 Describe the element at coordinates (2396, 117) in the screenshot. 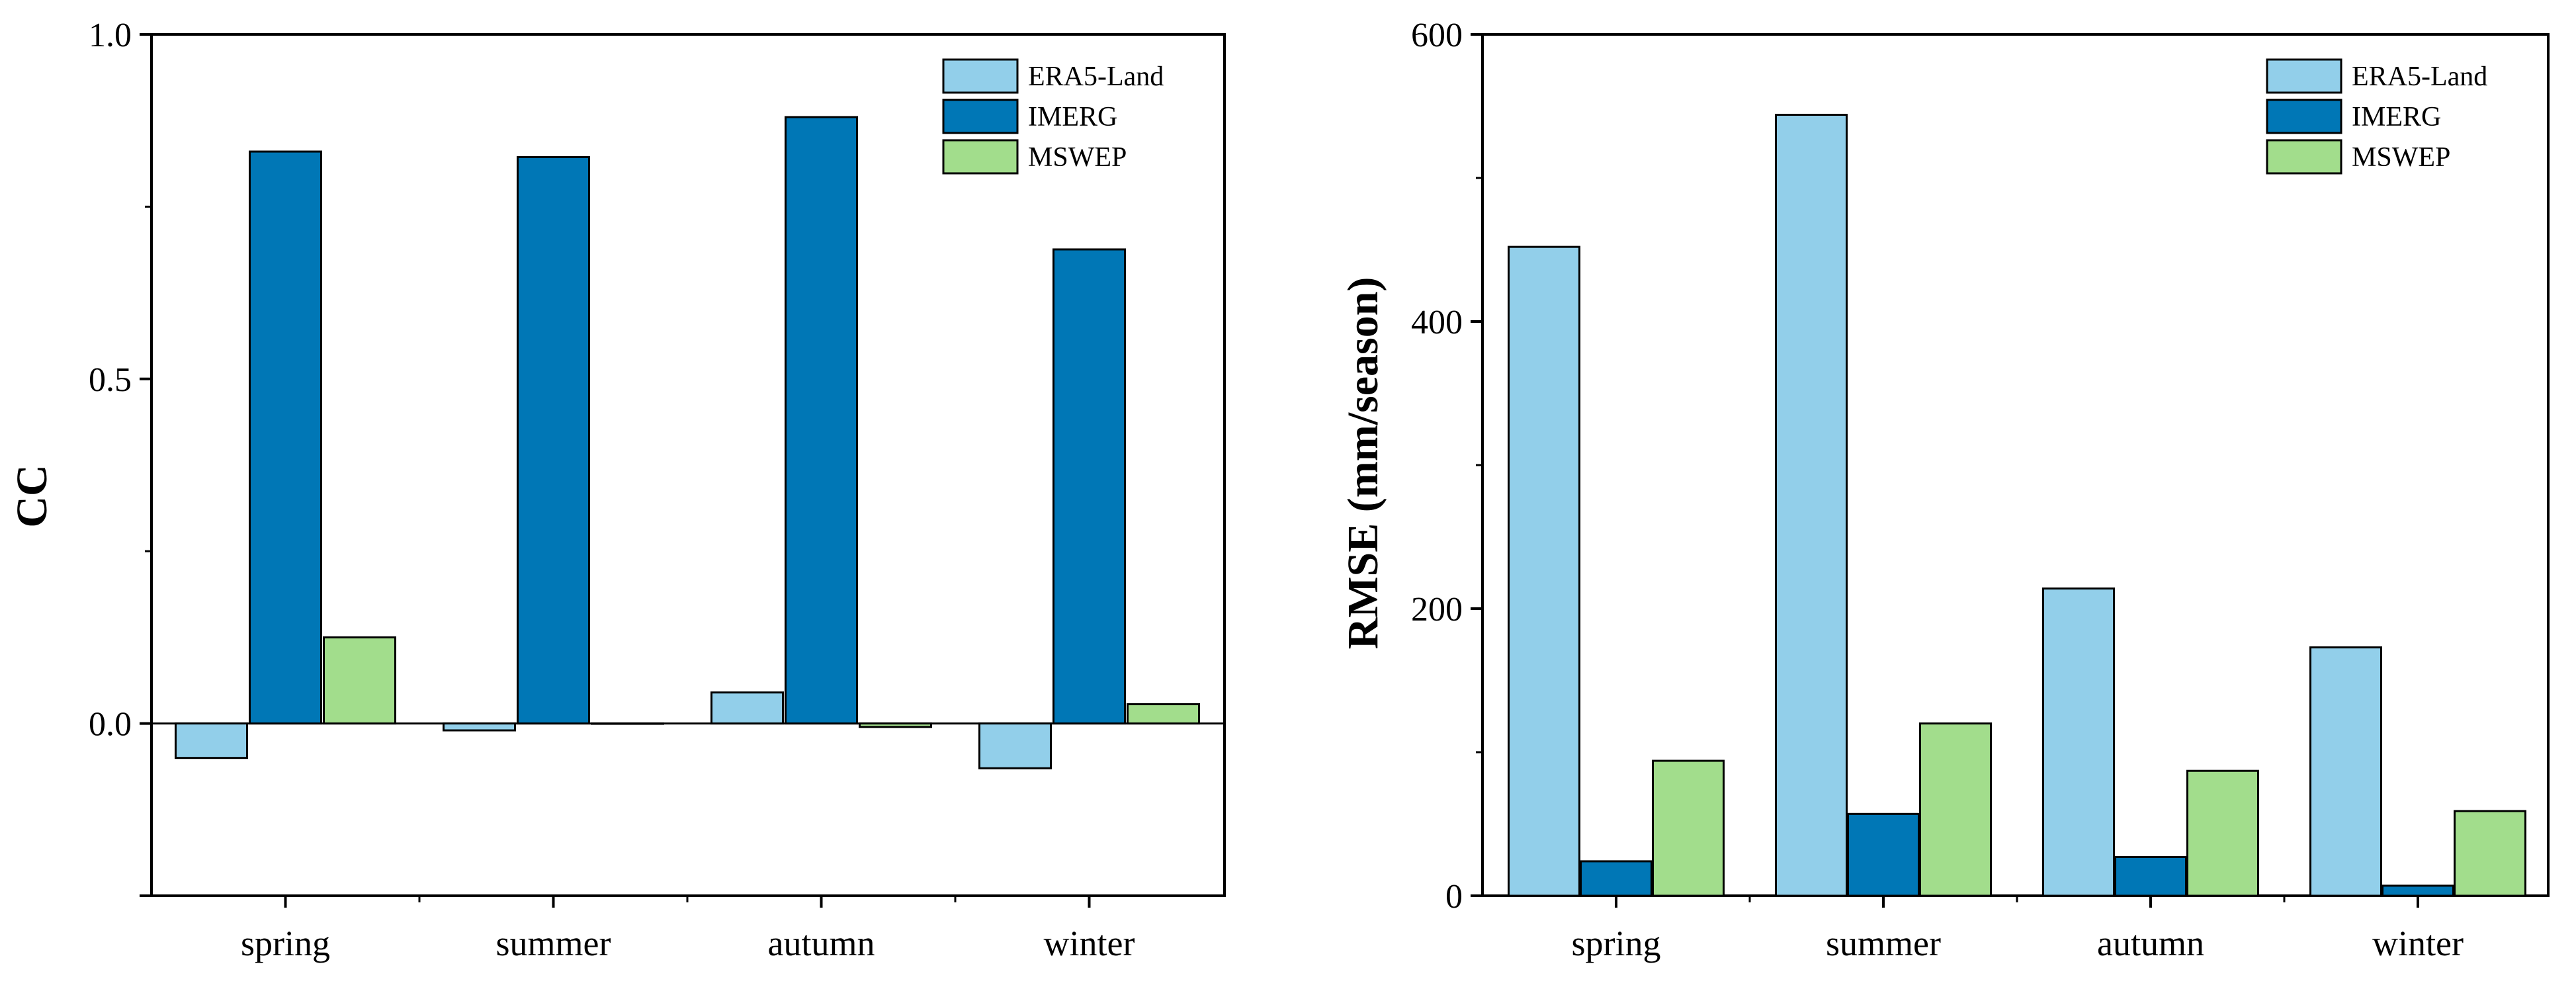

I see `rmse-legend-label-imerg: IMERG` at that location.